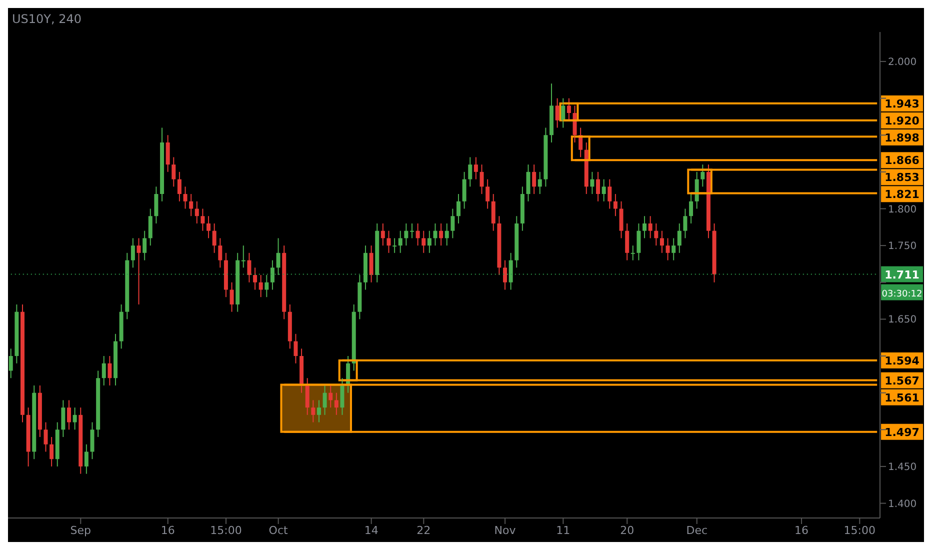  I want to click on ref-line-label: 1.821, so click(902, 195).